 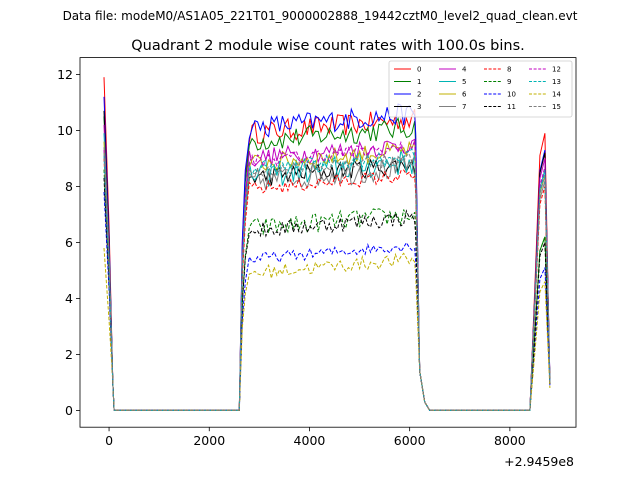 What do you see at coordinates (511, 95) in the screenshot?
I see `legend-label-10: 10` at bounding box center [511, 95].